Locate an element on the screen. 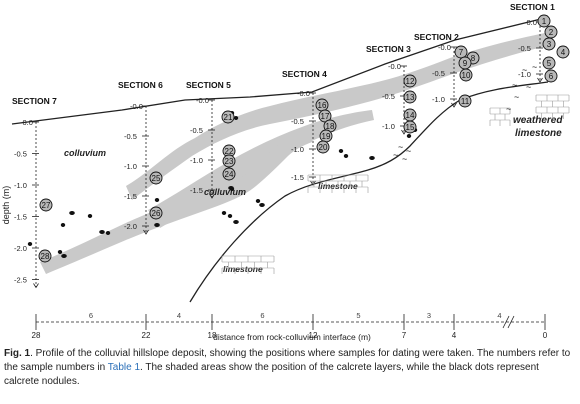 The image size is (580, 404). x-tick-label: 18 is located at coordinates (212, 335).